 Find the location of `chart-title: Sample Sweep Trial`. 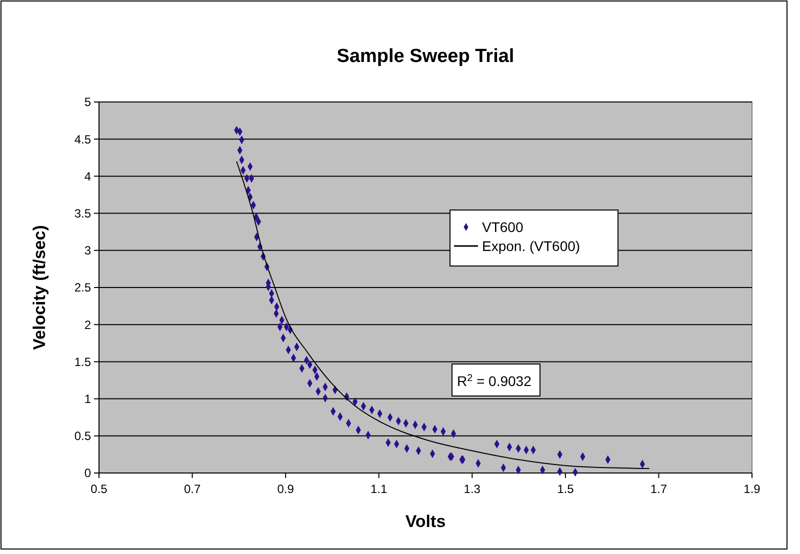

chart-title: Sample Sweep Trial is located at coordinates (425, 56).